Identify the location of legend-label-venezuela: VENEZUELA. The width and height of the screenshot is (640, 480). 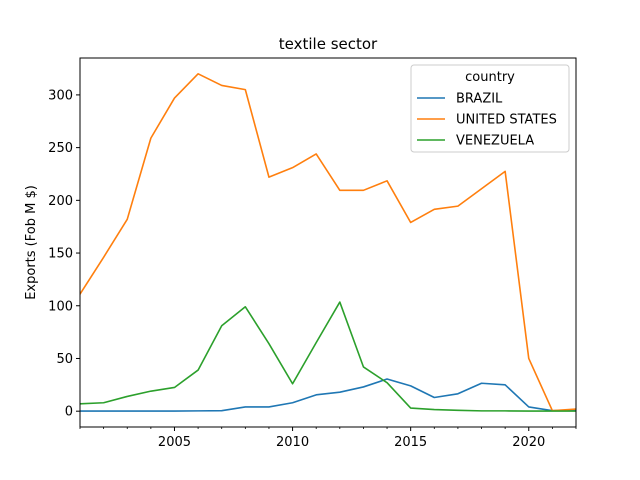
(495, 141).